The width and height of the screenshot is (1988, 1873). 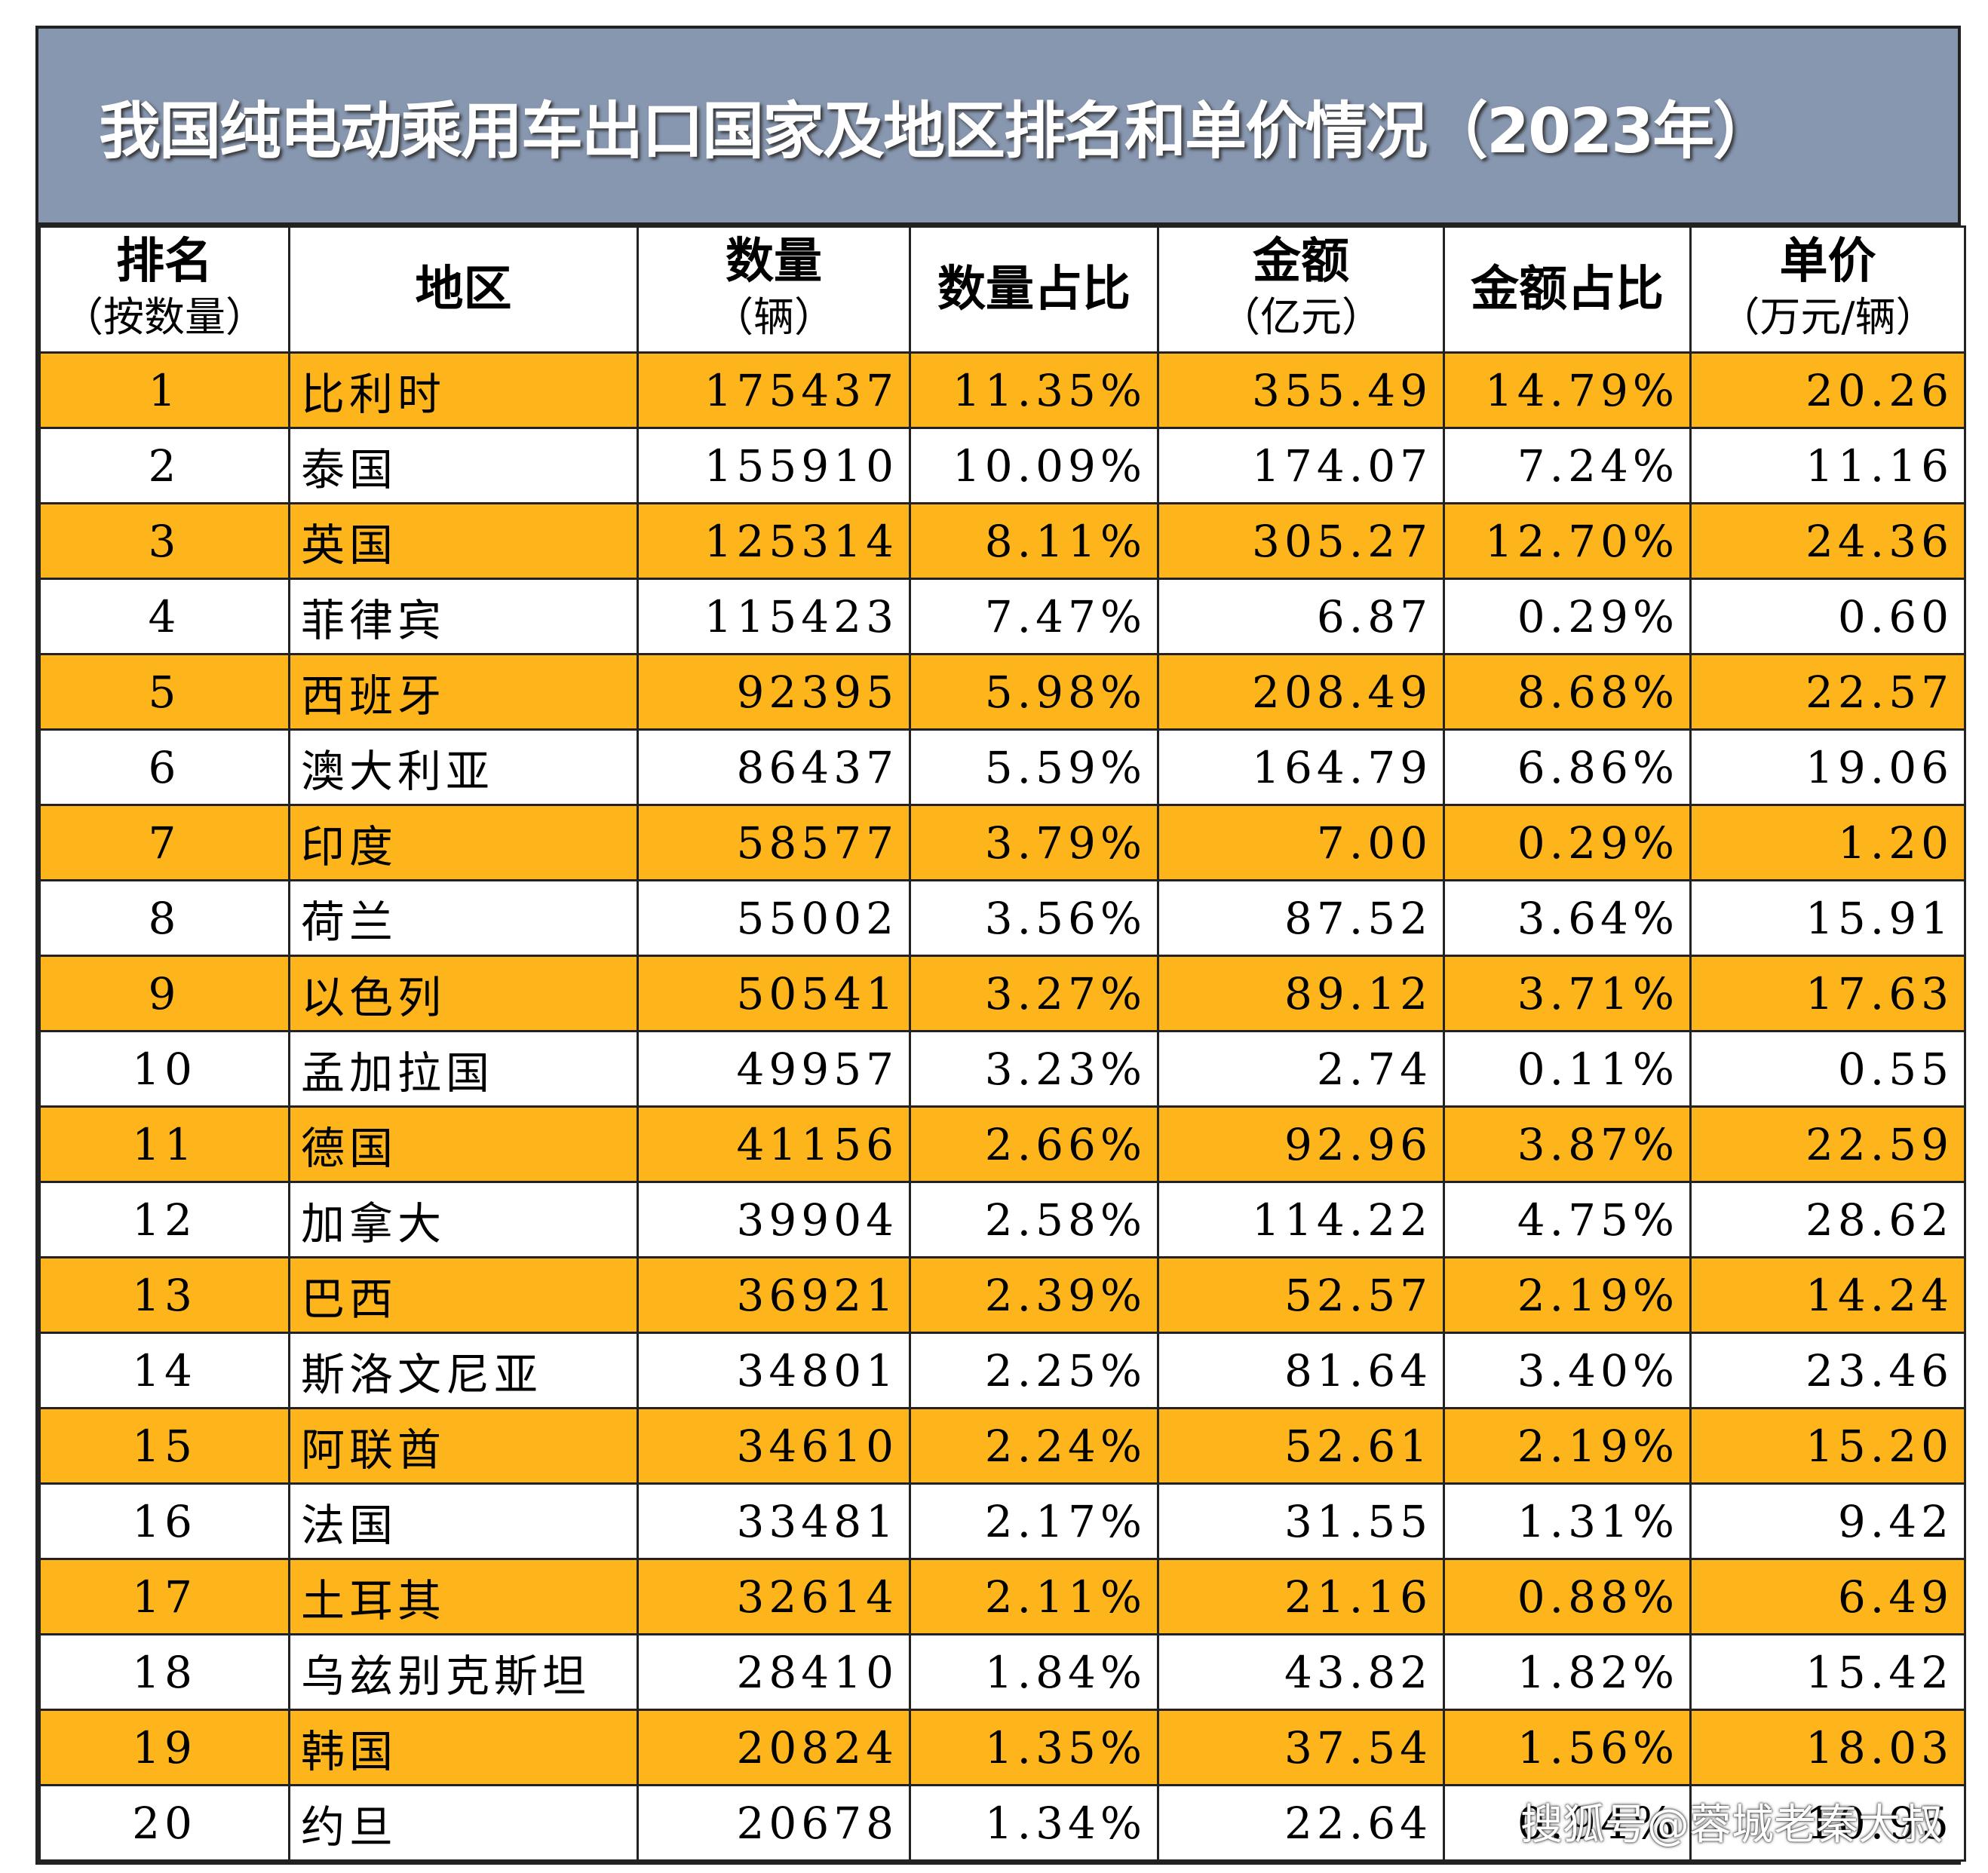 What do you see at coordinates (1002, 1672) in the screenshot?
I see `table-row: 18 乌兹别克斯坦 28410 1.84% 43.82 1.82% 15.42` at bounding box center [1002, 1672].